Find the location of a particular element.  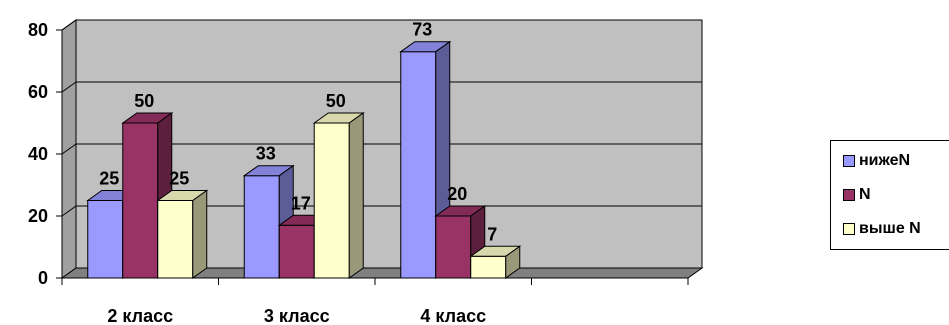

legend: нижеN N выше N is located at coordinates (889, 195).